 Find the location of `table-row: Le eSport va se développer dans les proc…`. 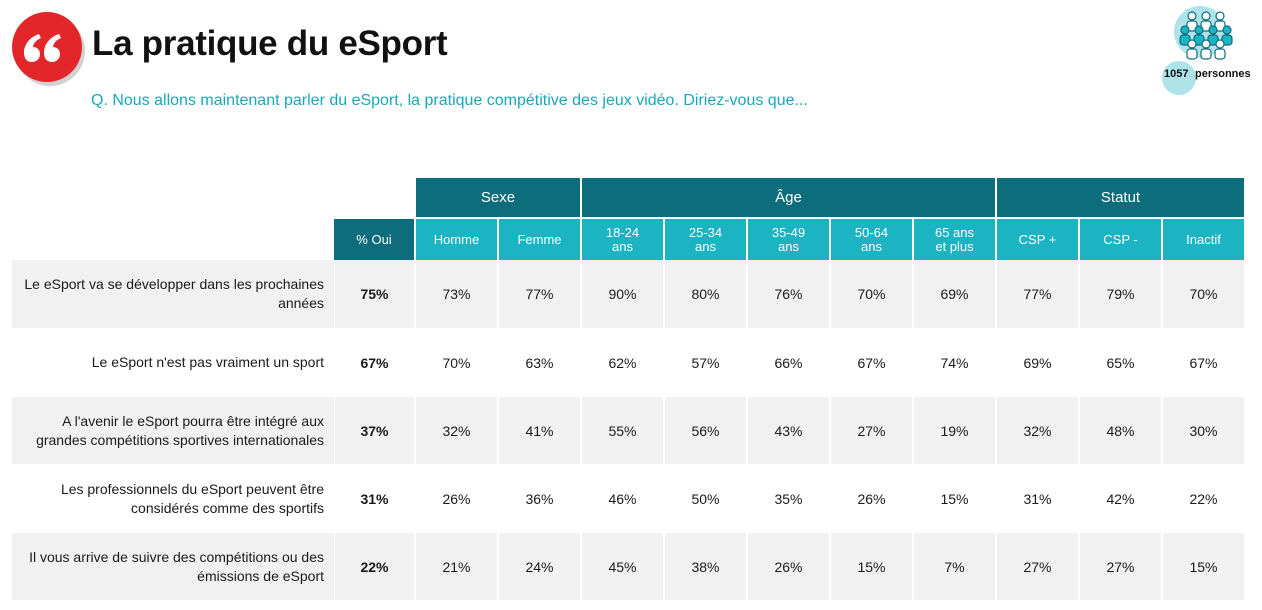

table-row: Le eSport va se développer dans les proc… is located at coordinates (628, 294).